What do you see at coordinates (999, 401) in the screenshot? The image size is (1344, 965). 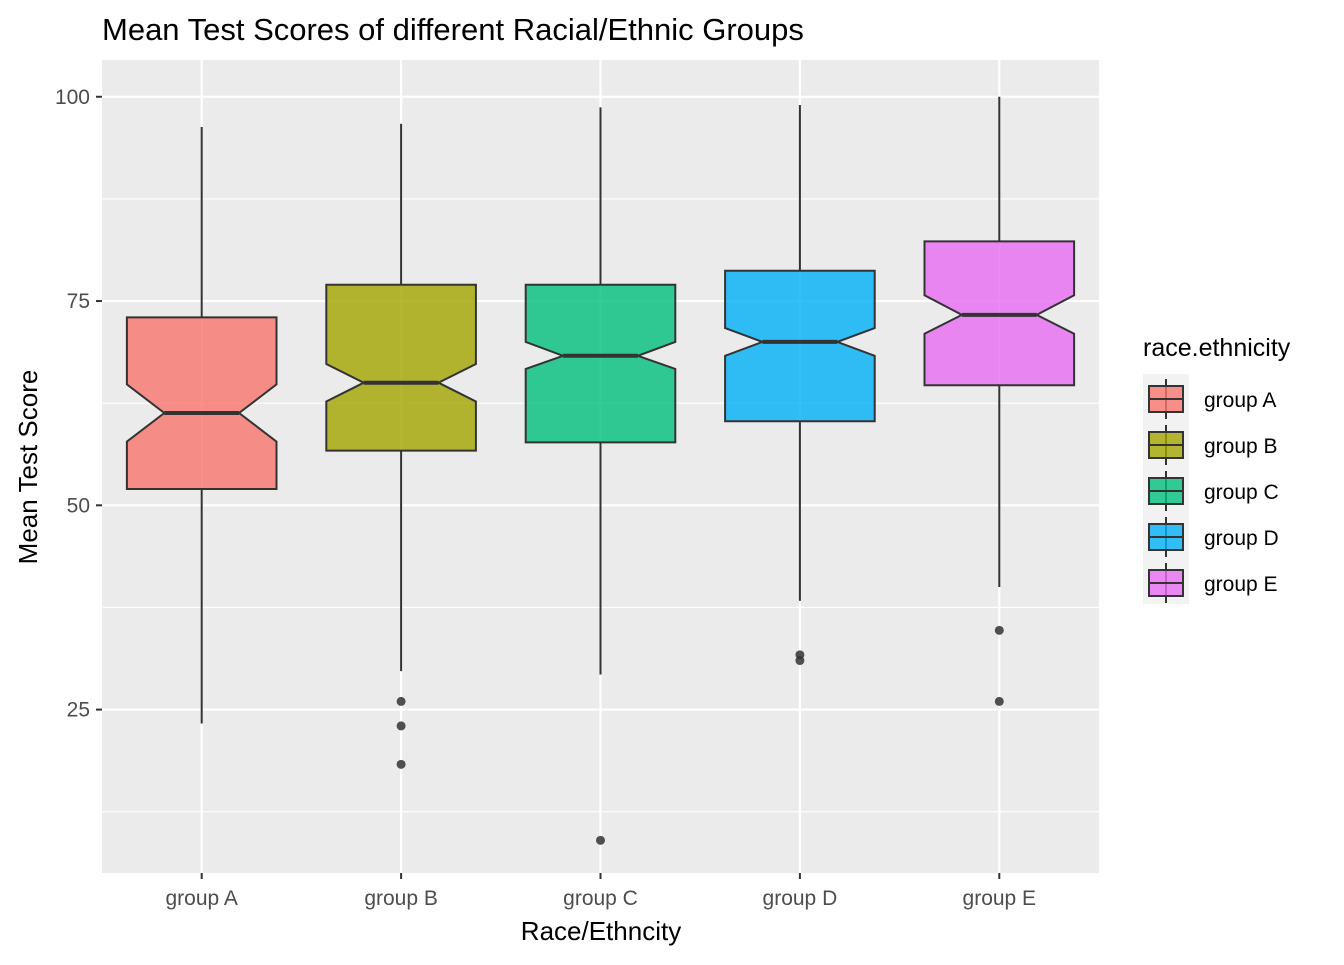 I see `box-group-E` at bounding box center [999, 401].